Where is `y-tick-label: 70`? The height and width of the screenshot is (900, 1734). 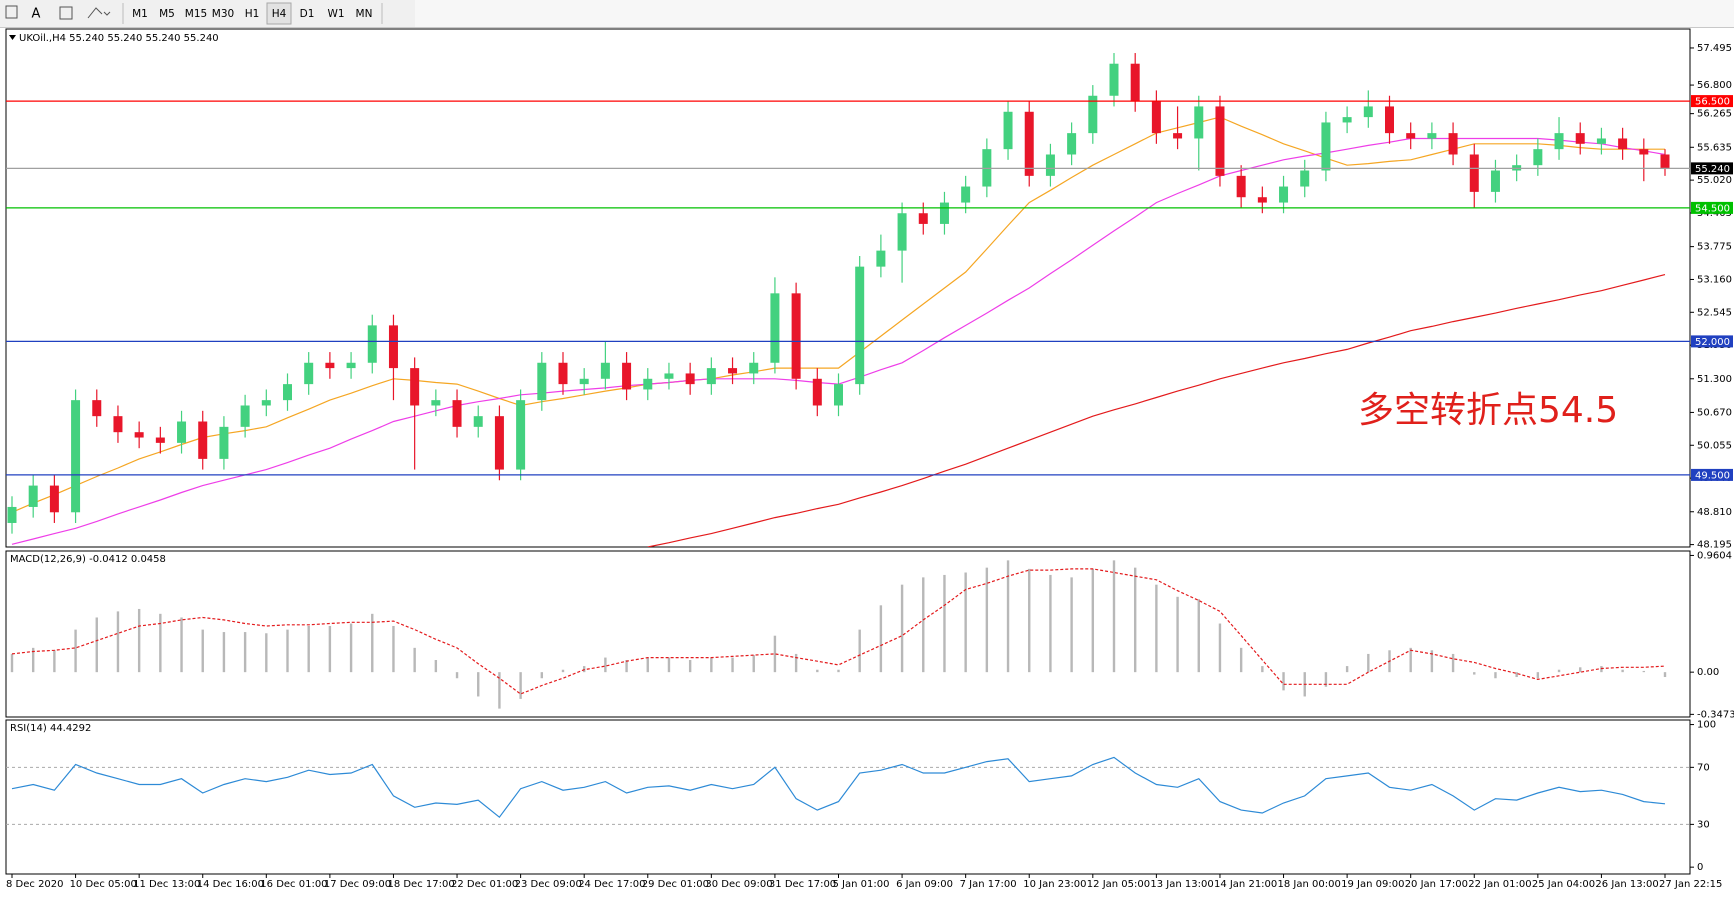
y-tick-label: 70 is located at coordinates (1703, 767).